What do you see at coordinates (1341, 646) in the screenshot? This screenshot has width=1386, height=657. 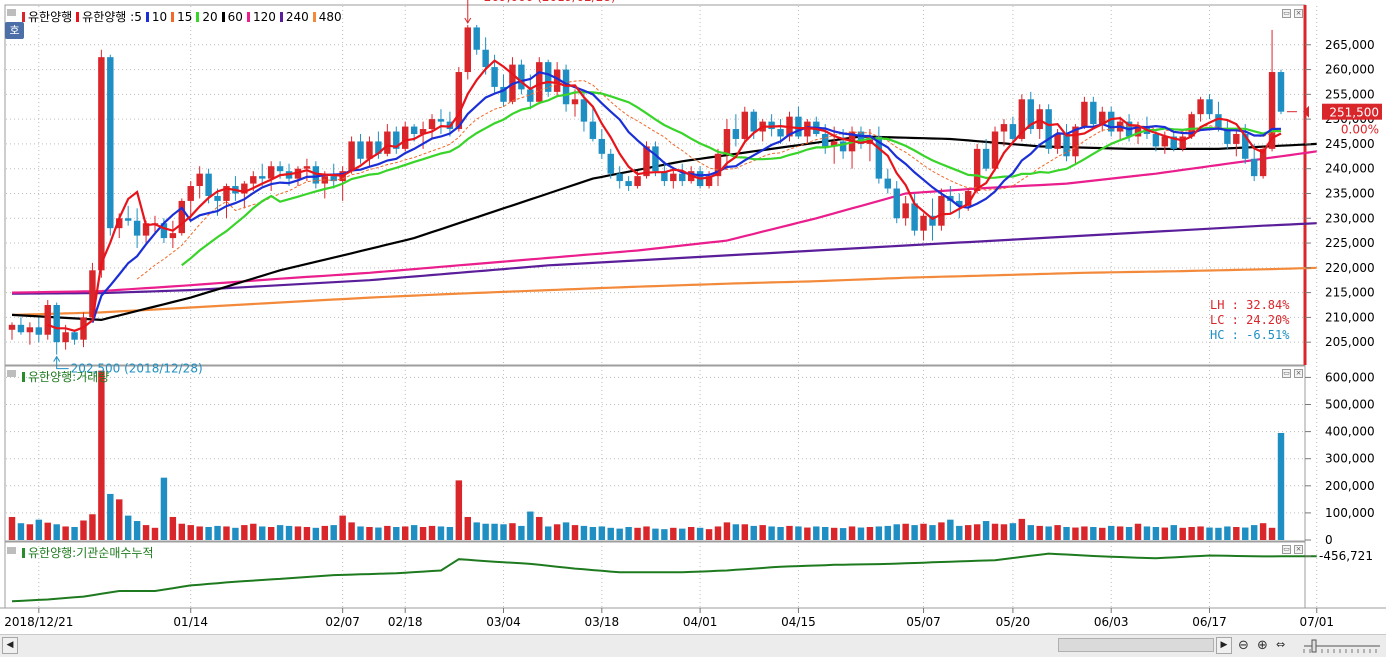 I see `period-slider-icon` at bounding box center [1341, 646].